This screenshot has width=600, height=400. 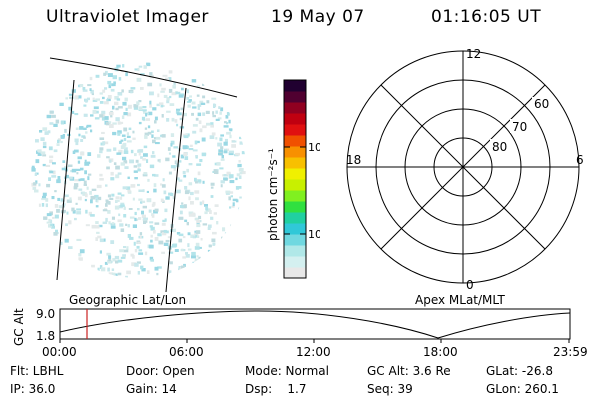 What do you see at coordinates (580, 160) in the screenshot?
I see `polar-mlt-6: 6` at bounding box center [580, 160].